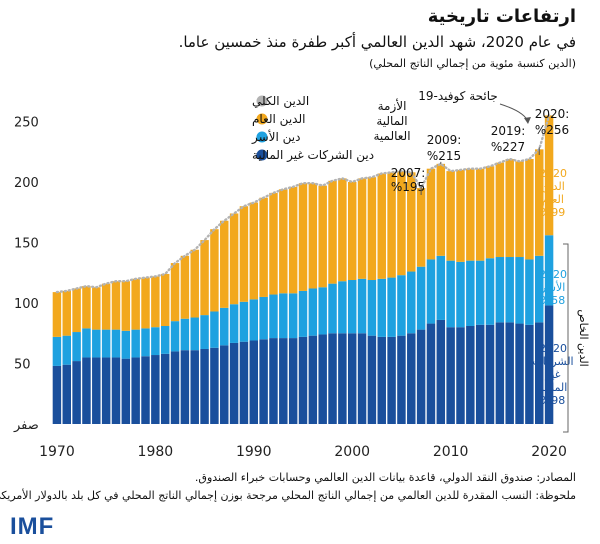 Image resolution: width=600 pixels, height=544 pixels. What do you see at coordinates (501, 16) in the screenshot?
I see `chart-title: ارتفاعات تاريخية` at bounding box center [501, 16].